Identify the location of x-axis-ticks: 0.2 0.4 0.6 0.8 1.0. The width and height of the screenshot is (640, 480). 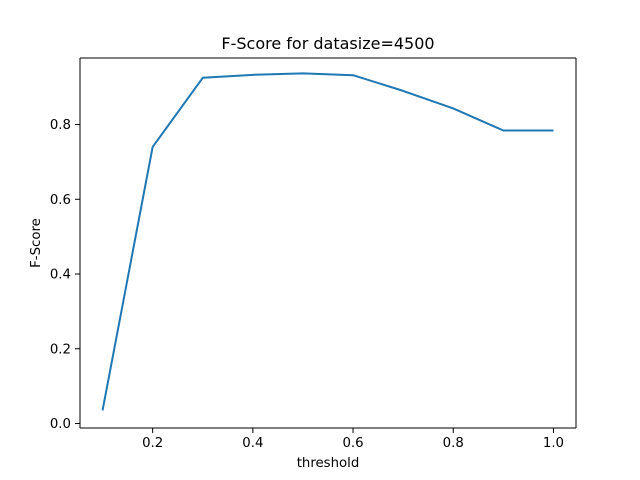
(353, 439).